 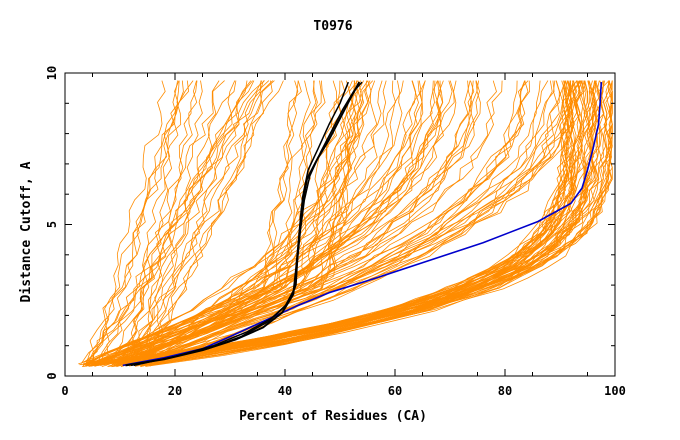 I want to click on x-tick-label: 40, so click(x=285, y=391).